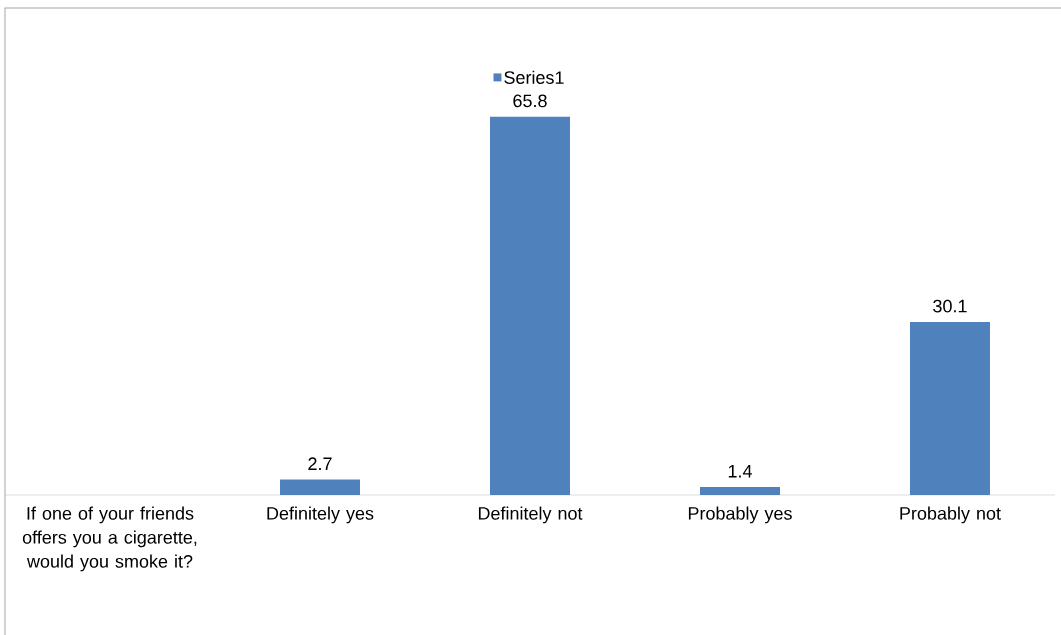  What do you see at coordinates (530, 101) in the screenshot?
I see `data-label: 65.8` at bounding box center [530, 101].